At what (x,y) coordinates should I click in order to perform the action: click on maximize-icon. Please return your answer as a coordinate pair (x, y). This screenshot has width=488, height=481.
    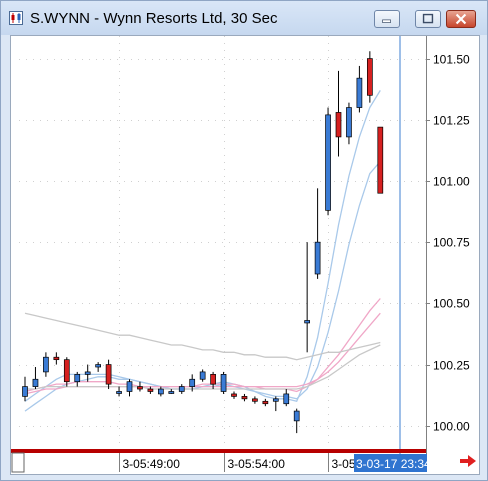
    Looking at the image, I should click on (428, 18).